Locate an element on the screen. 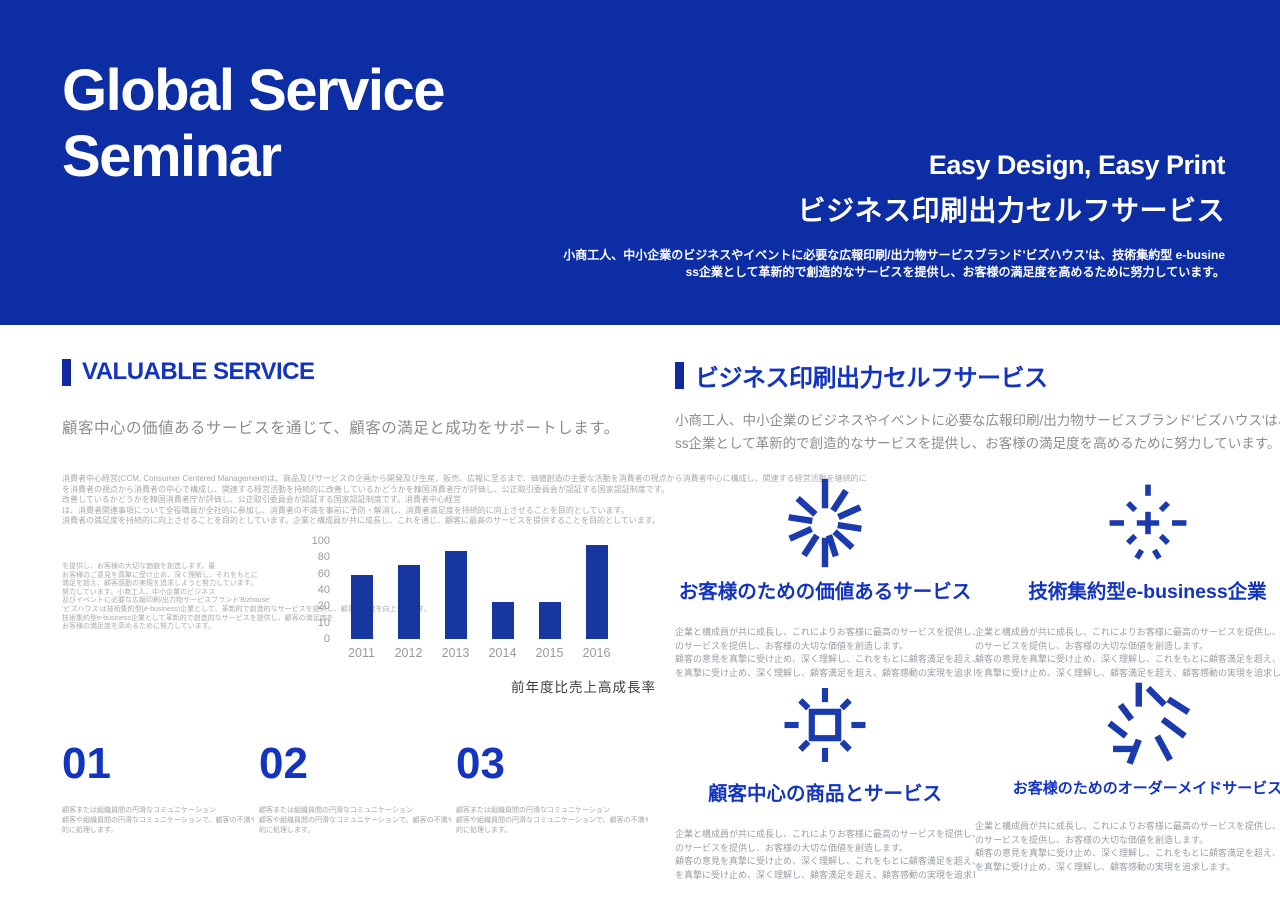  bar-2014 is located at coordinates (502, 620).